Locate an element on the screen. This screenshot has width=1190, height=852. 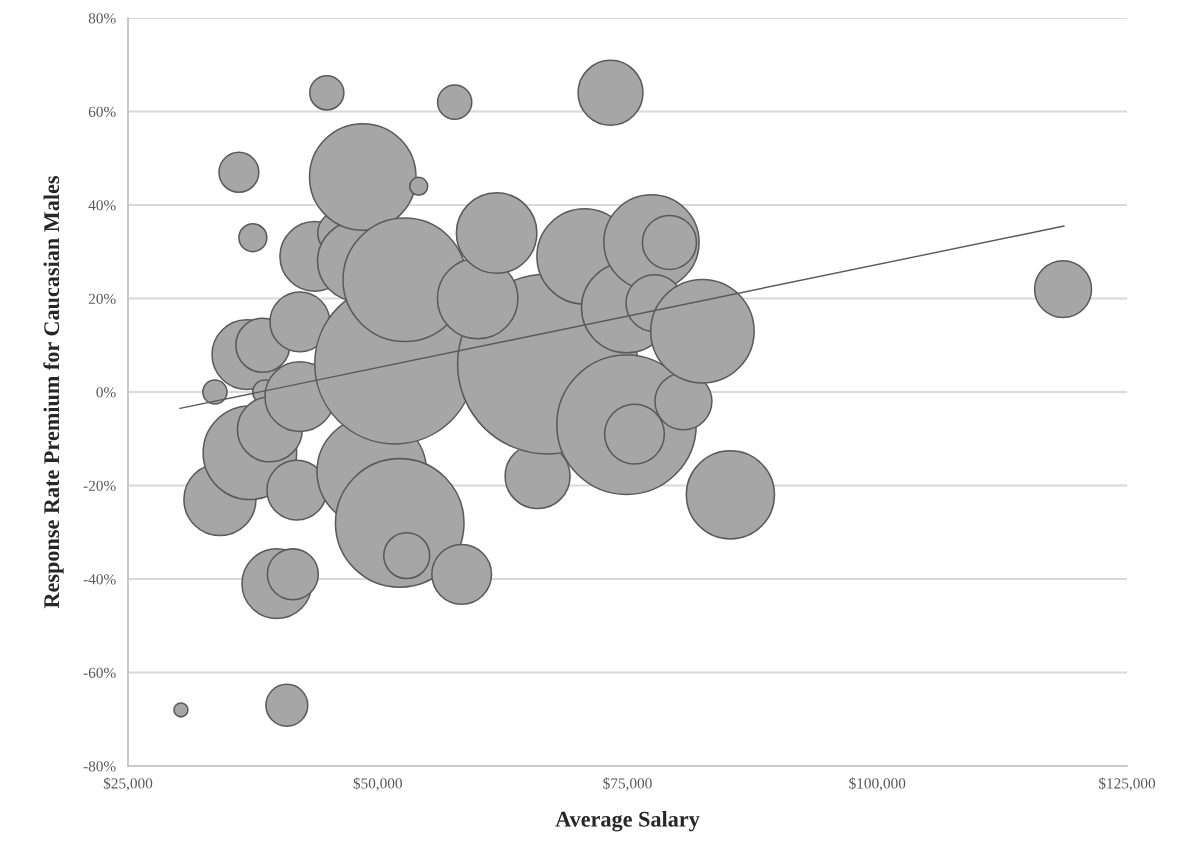
x-axis-title: Average Salary is located at coordinates (627, 821).